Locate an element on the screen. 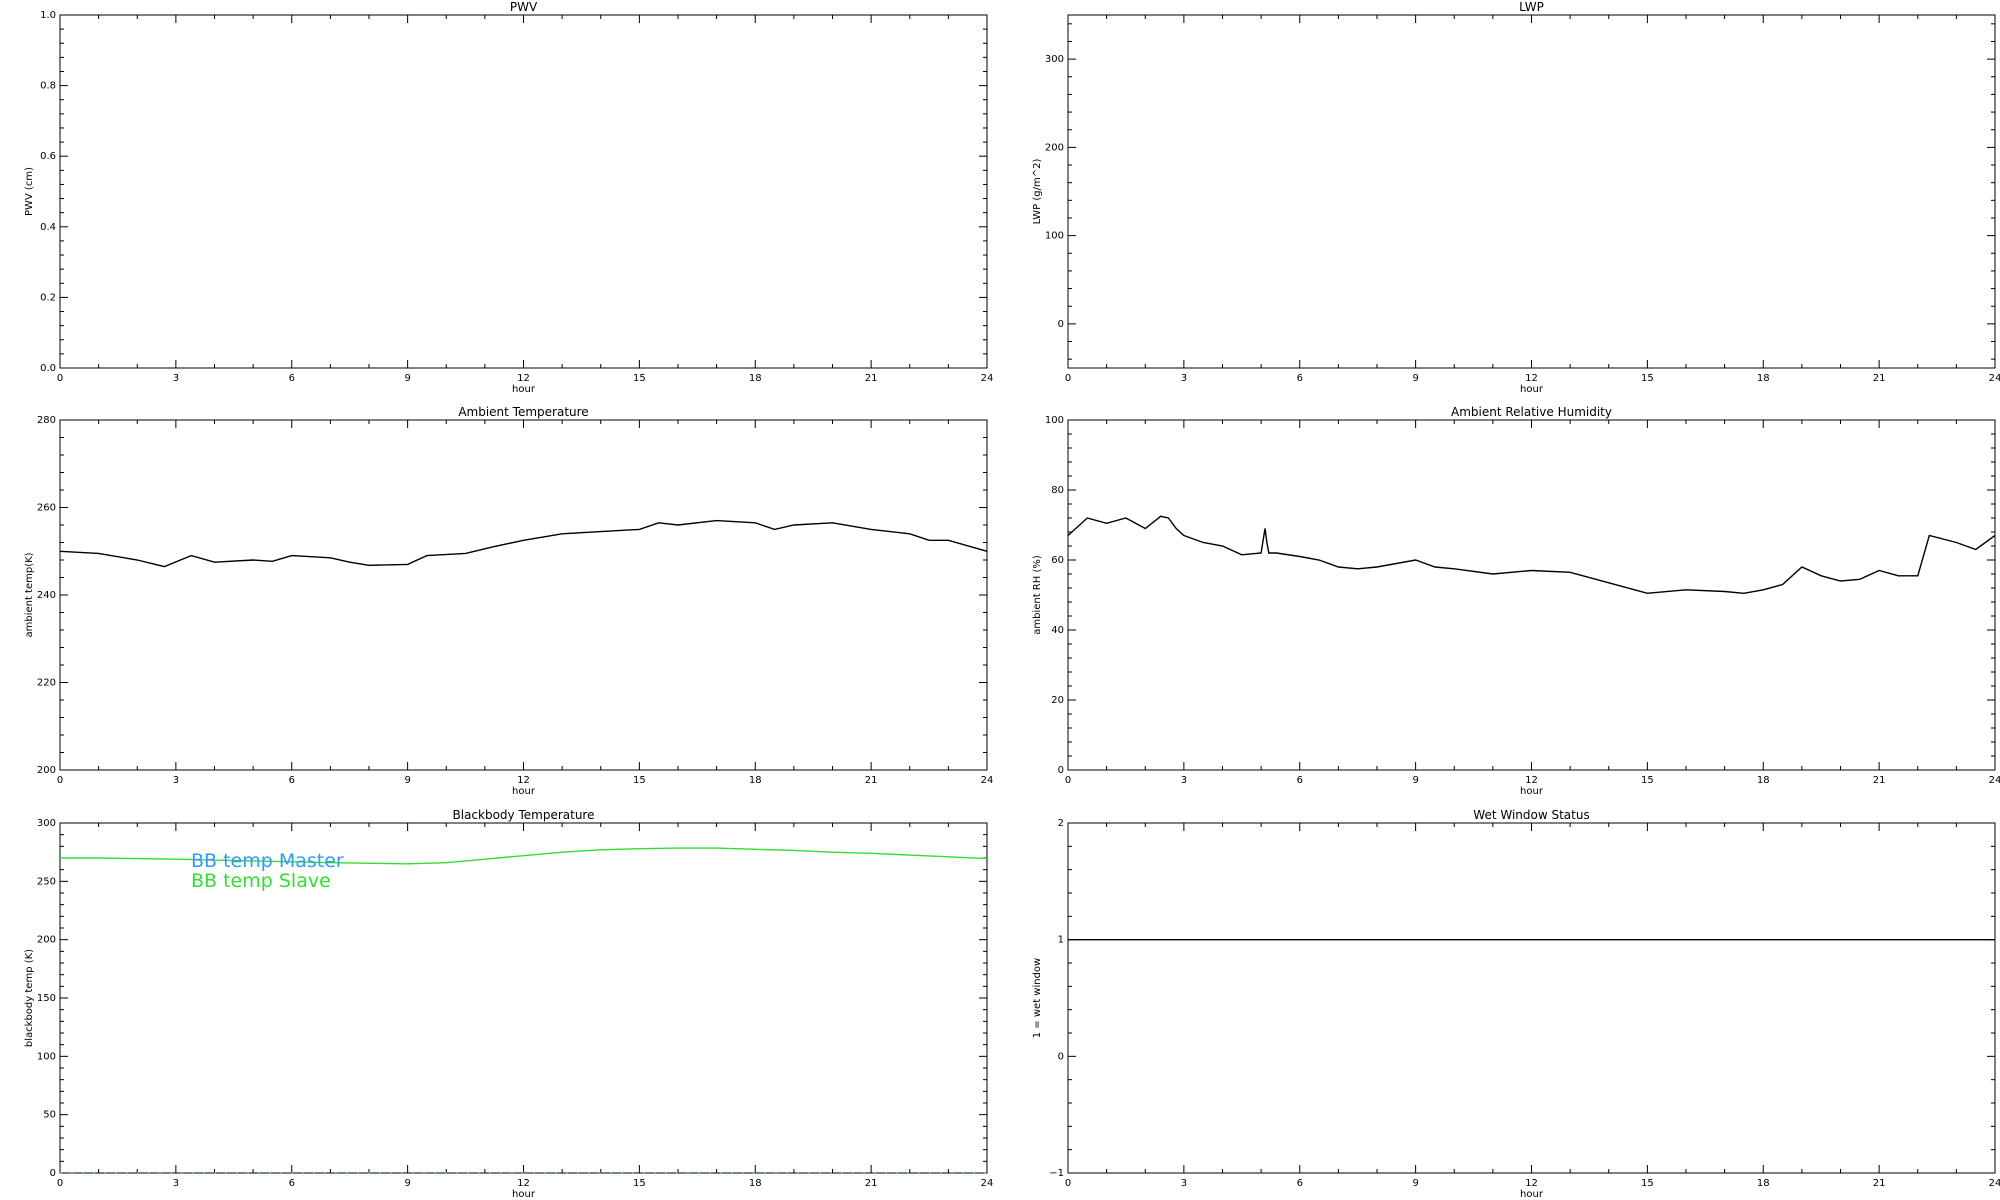 The height and width of the screenshot is (1200, 2000). bb-temp-x-tick-label: 21 is located at coordinates (871, 1183).